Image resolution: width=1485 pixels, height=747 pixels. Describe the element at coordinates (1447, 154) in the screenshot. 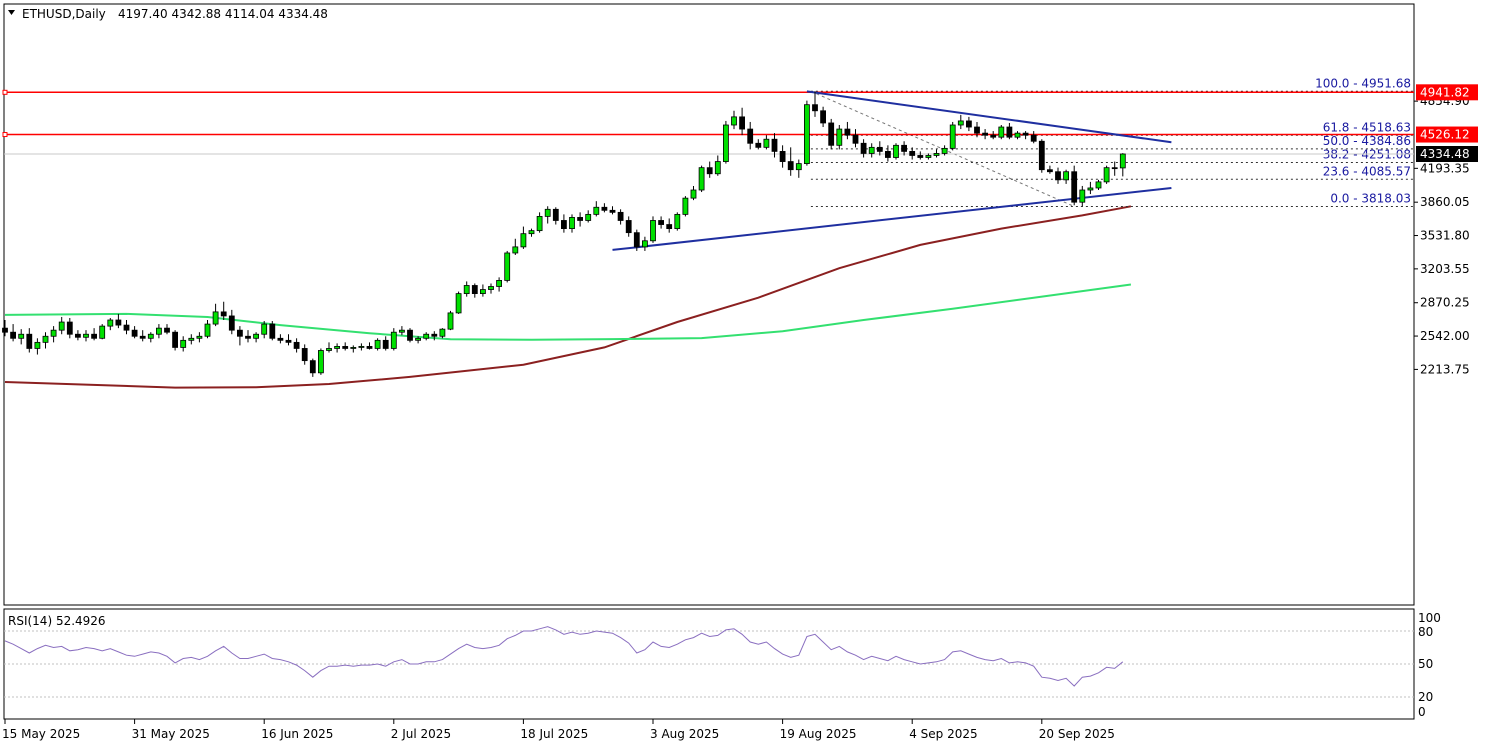

I see `price-tag: 4334.48` at that location.